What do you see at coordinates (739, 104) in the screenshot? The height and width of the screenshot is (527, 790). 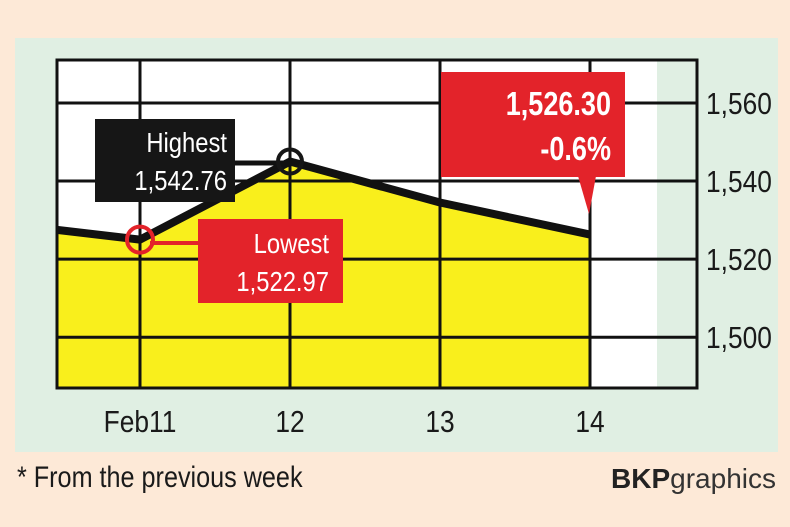 I see `y-tick-label: 1,560` at bounding box center [739, 104].